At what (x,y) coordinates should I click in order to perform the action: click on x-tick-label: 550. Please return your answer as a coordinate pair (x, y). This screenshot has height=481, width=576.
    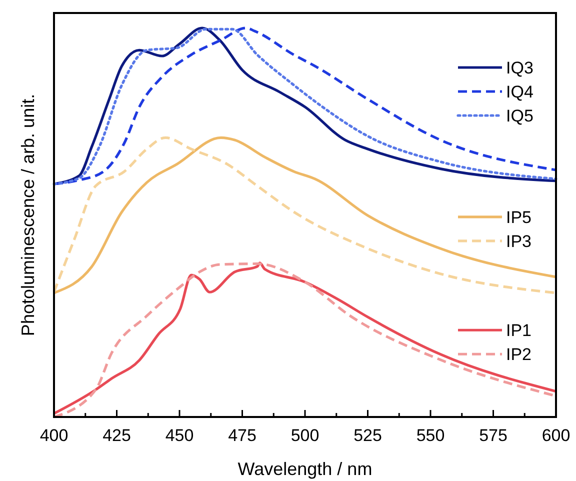
    Looking at the image, I should click on (430, 435).